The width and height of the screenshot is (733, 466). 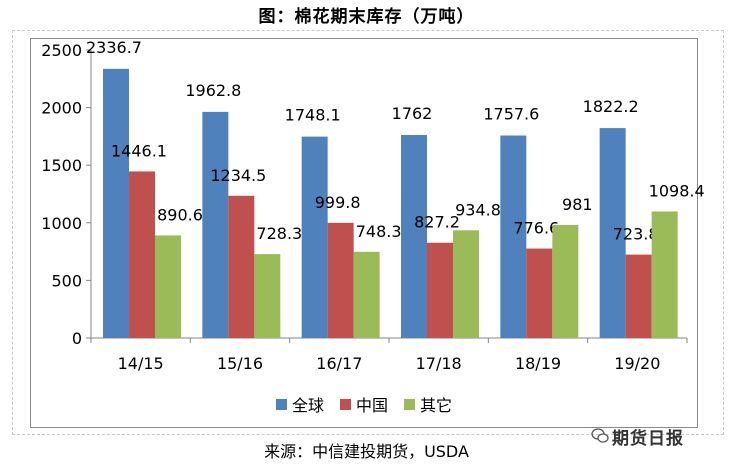 I want to click on x-tick-label: 19/20, so click(x=637, y=363).